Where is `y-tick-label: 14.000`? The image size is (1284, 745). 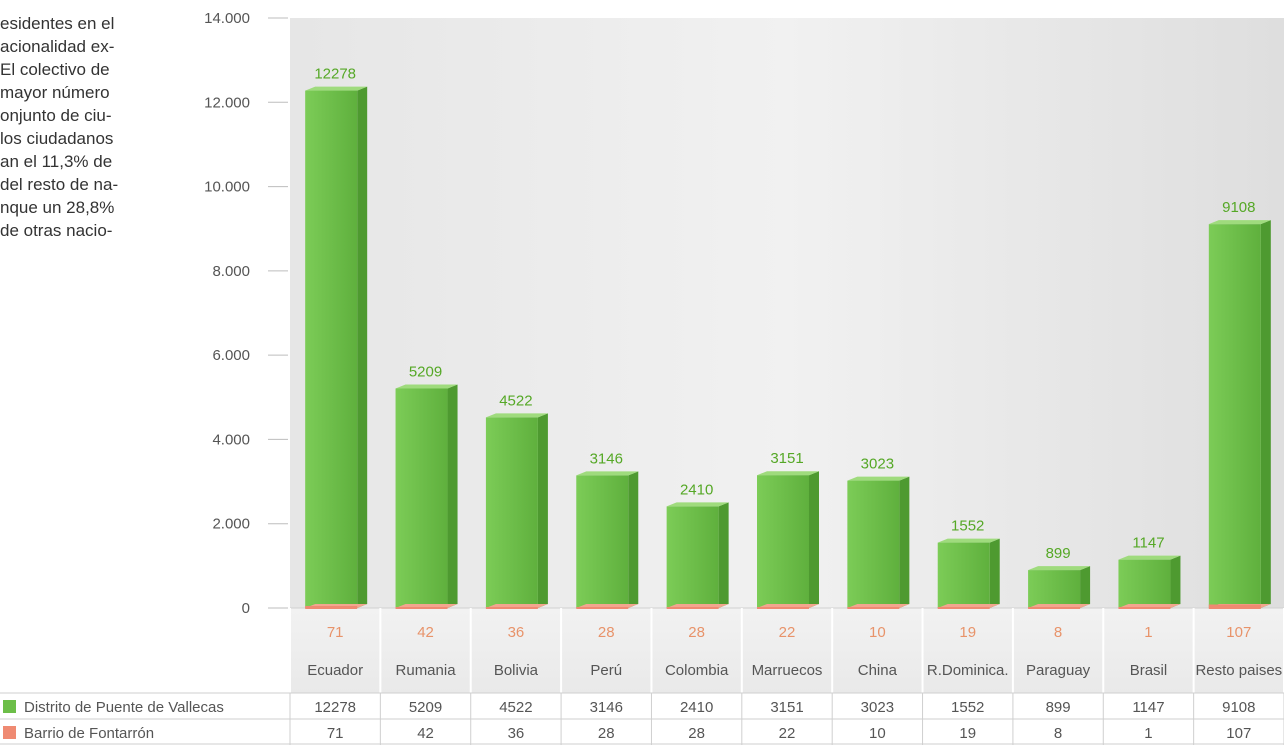 y-tick-label: 14.000 is located at coordinates (227, 18).